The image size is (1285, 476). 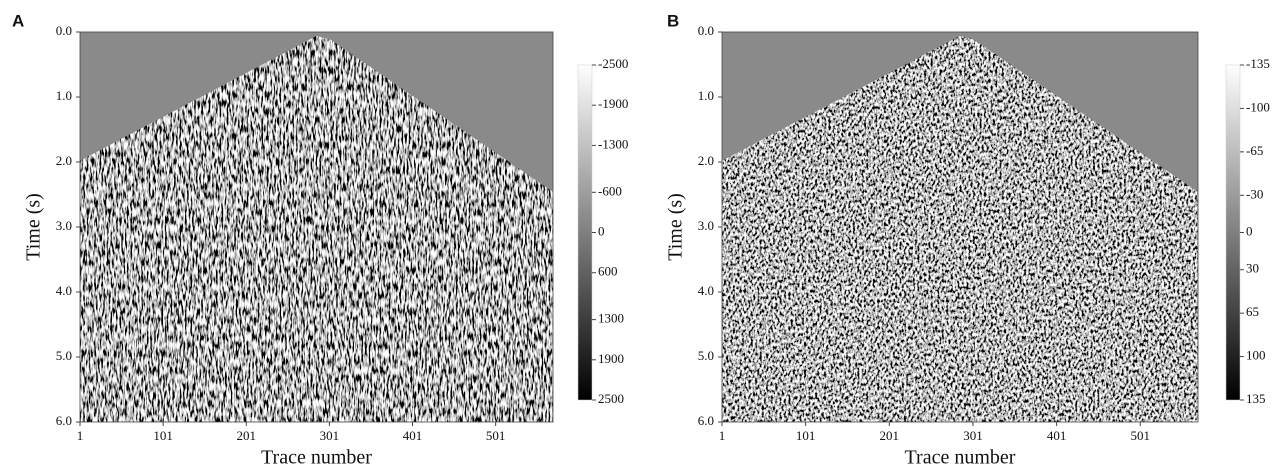 What do you see at coordinates (18, 20) in the screenshot?
I see `panel-label: A` at bounding box center [18, 20].